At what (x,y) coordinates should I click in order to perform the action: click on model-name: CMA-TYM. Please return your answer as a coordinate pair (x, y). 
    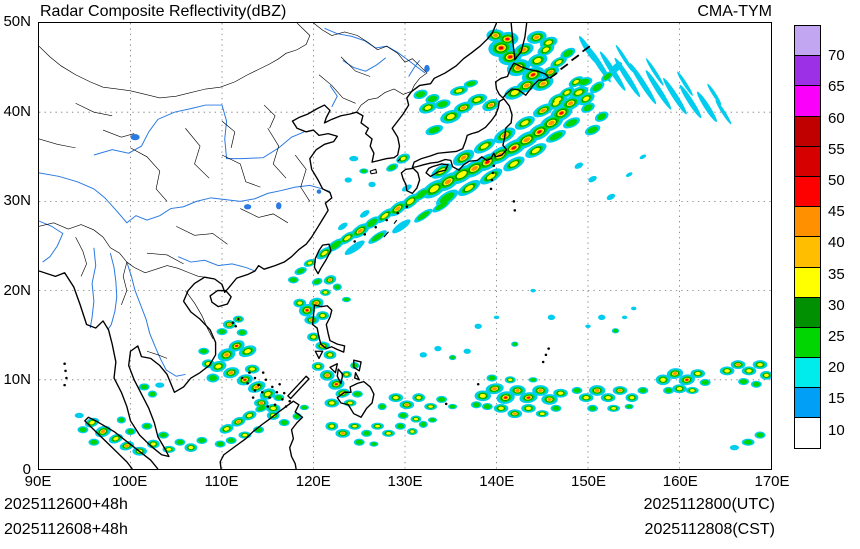
    Looking at the image, I should click on (734, 11).